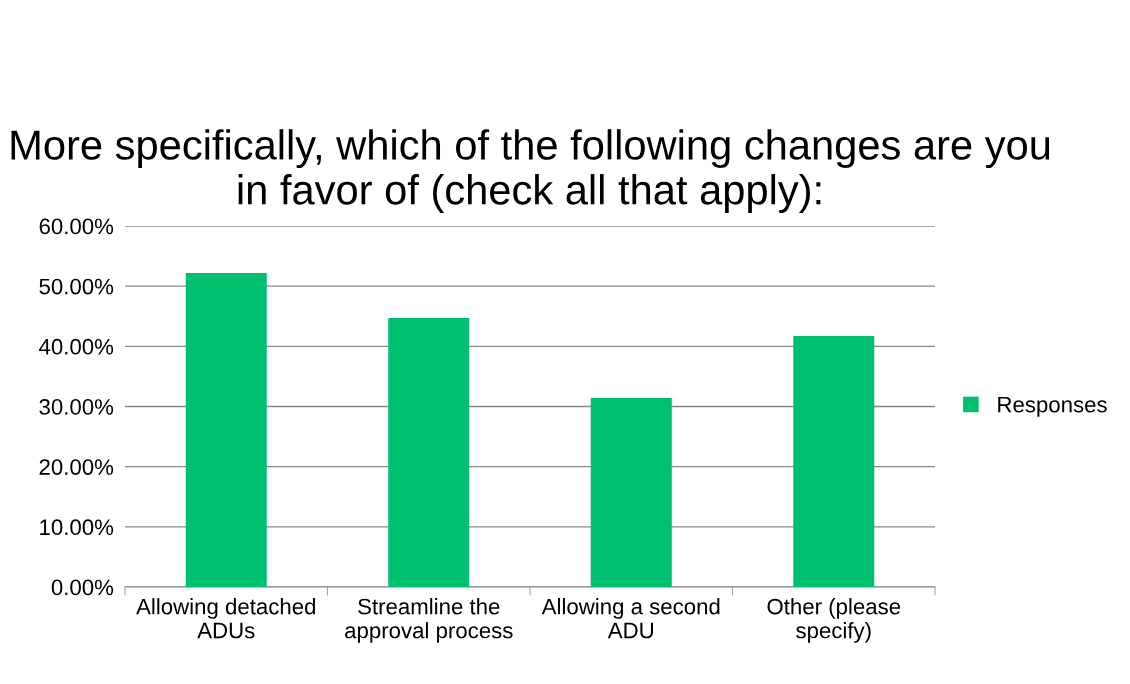 The width and height of the screenshot is (1130, 684). I want to click on x-tick-label: Allowing detached ADUs, so click(226, 618).